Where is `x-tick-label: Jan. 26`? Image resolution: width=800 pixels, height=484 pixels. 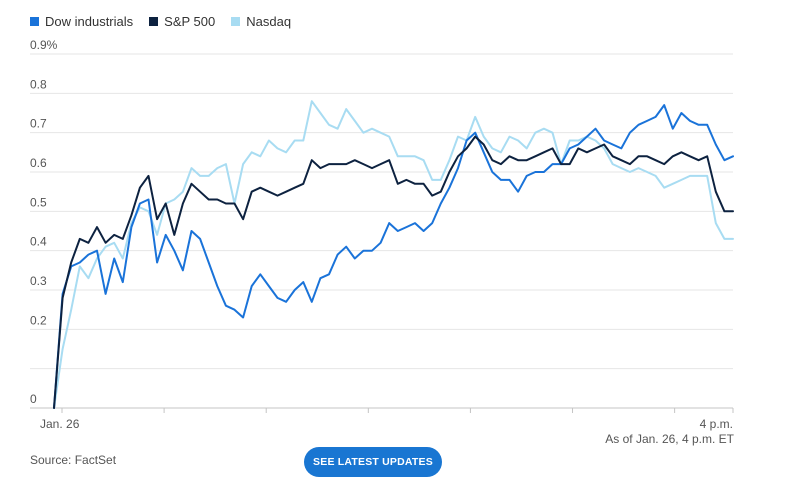
x-tick-label: Jan. 26 is located at coordinates (60, 424).